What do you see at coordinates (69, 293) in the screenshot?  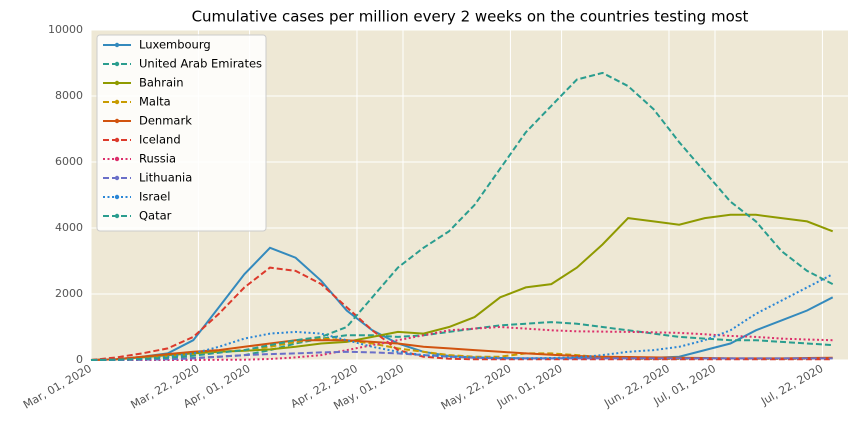 I see `y-tick-label: 2000` at bounding box center [69, 293].